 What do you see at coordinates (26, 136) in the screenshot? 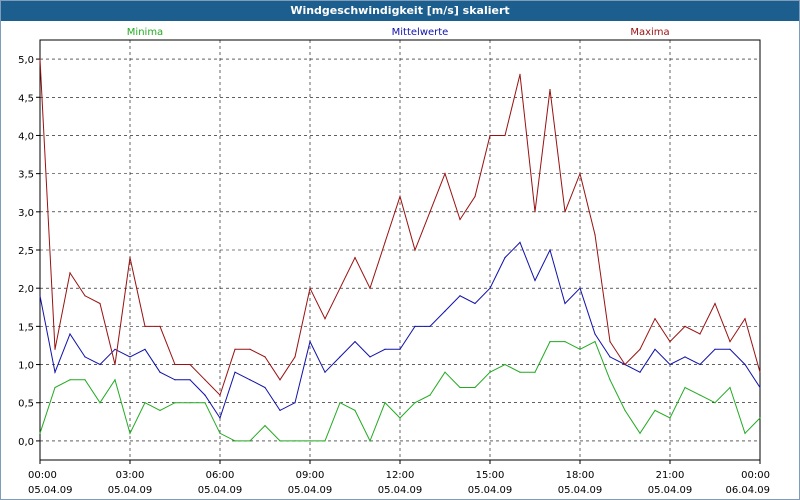
I see `y-tick-label: 4,0` at bounding box center [26, 136].